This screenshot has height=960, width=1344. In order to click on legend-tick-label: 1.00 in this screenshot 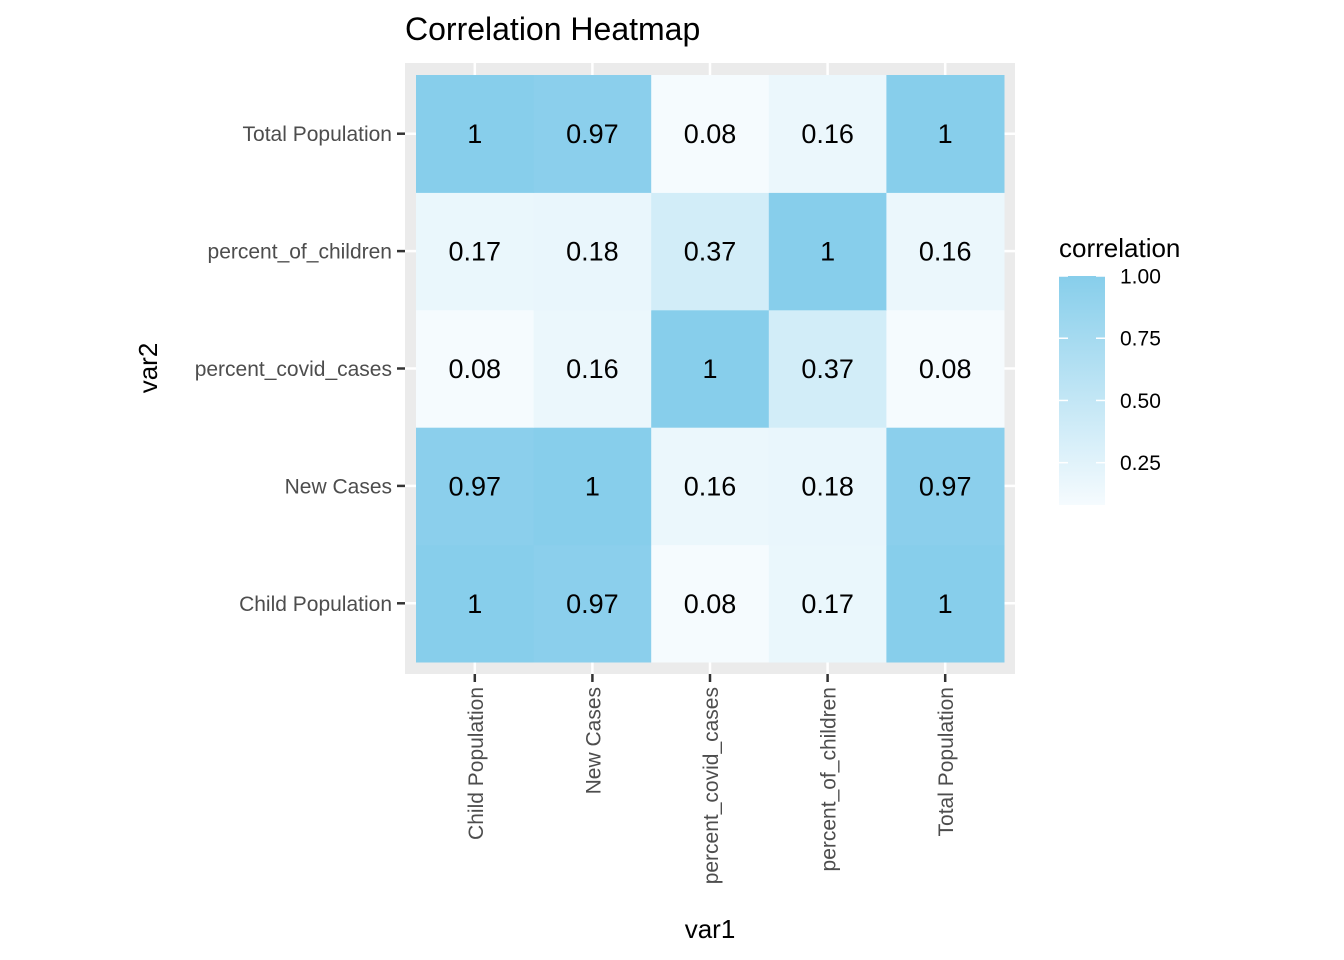, I will do `click(1140, 277)`.